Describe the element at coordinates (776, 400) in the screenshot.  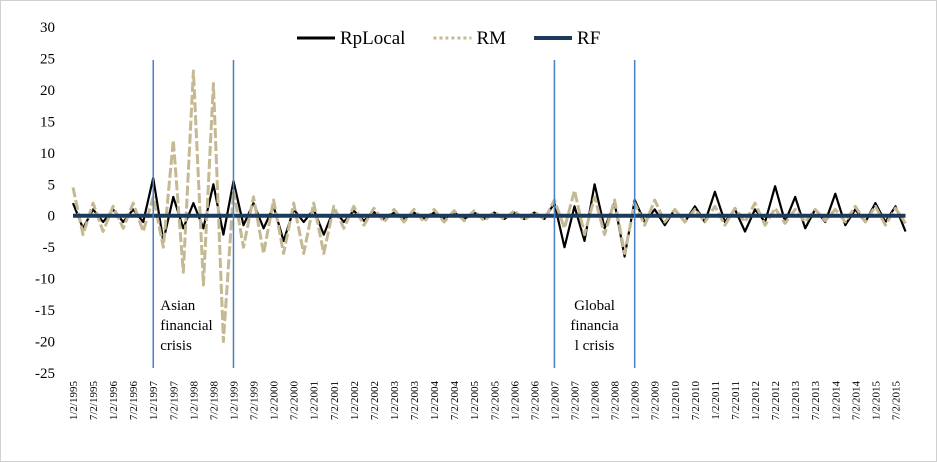
I see `x-tick-label: 7/2/2012` at that location.